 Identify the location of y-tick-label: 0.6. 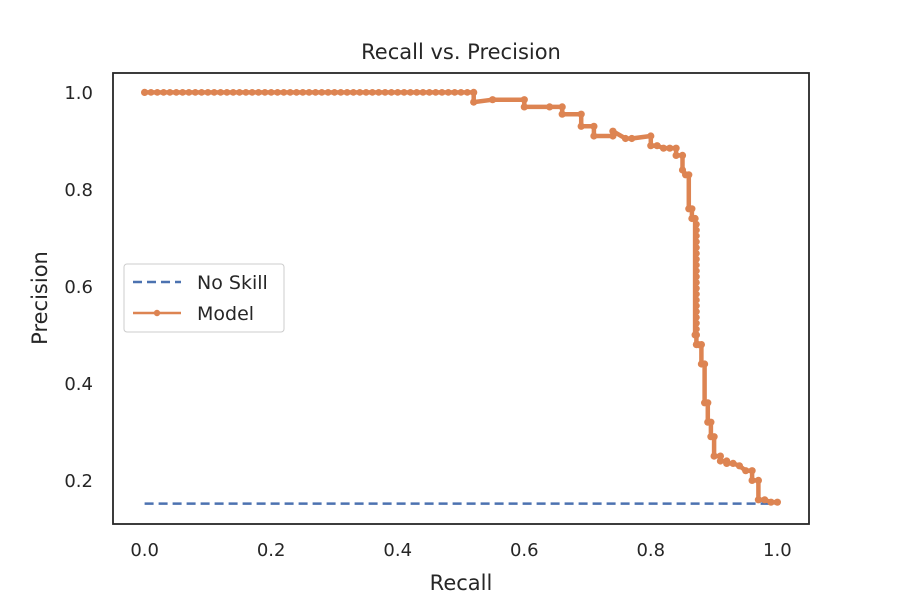
(78, 287).